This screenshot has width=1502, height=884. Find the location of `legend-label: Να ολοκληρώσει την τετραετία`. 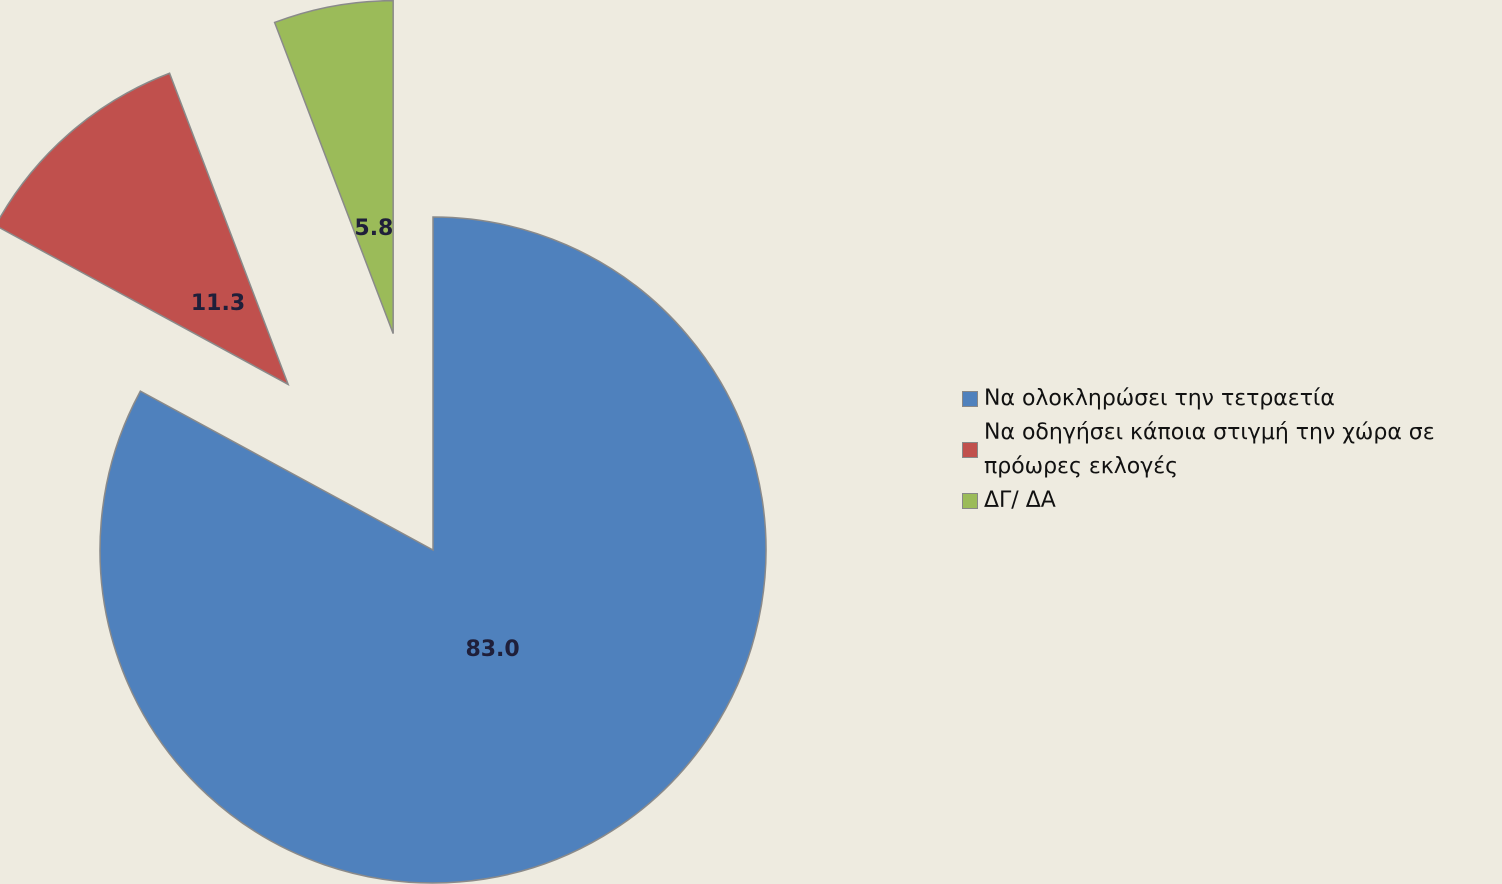

legend-label: Να ολοκληρώσει την τετραετία is located at coordinates (1159, 398).